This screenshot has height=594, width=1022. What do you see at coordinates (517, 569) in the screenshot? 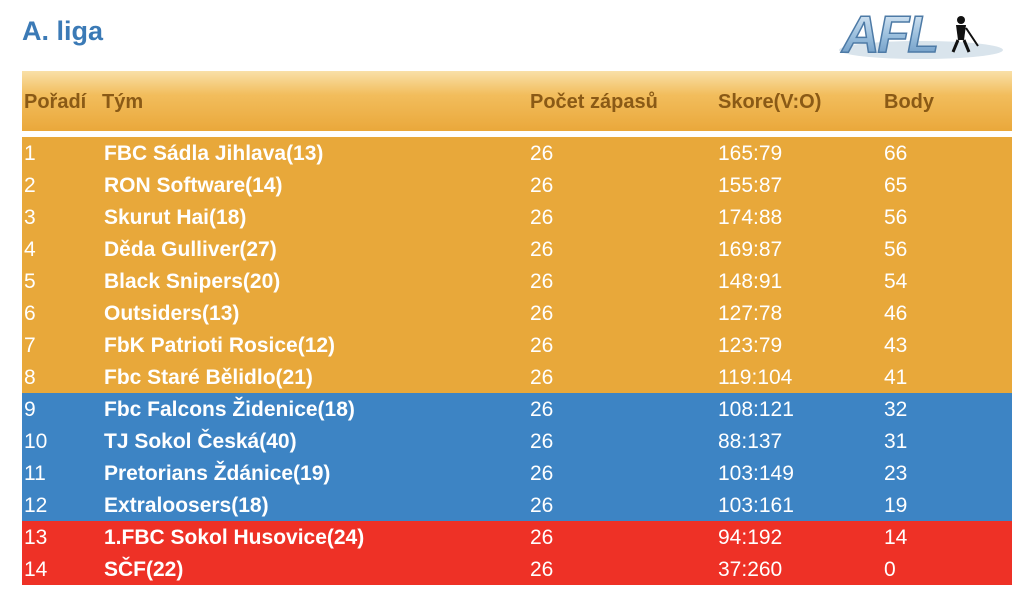
I see `table-row: 14 SČF(22) 26 37:260 0` at bounding box center [517, 569].